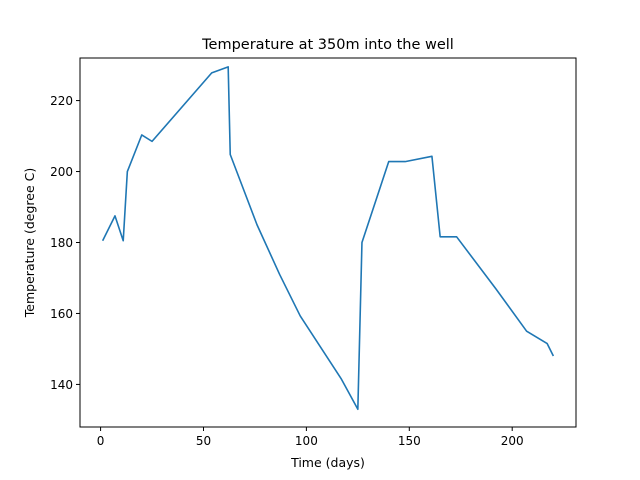 Image resolution: width=640 pixels, height=480 pixels. What do you see at coordinates (29, 243) in the screenshot?
I see `y-axis-label: Temperature (degree C)` at bounding box center [29, 243].